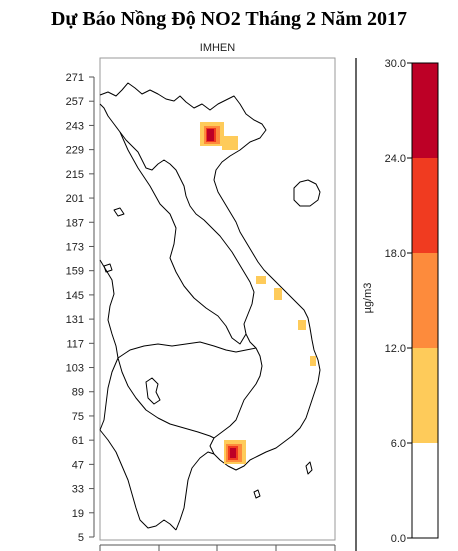 This screenshot has width=458, height=551. I want to click on y-tick-label: 89, so click(78, 393).